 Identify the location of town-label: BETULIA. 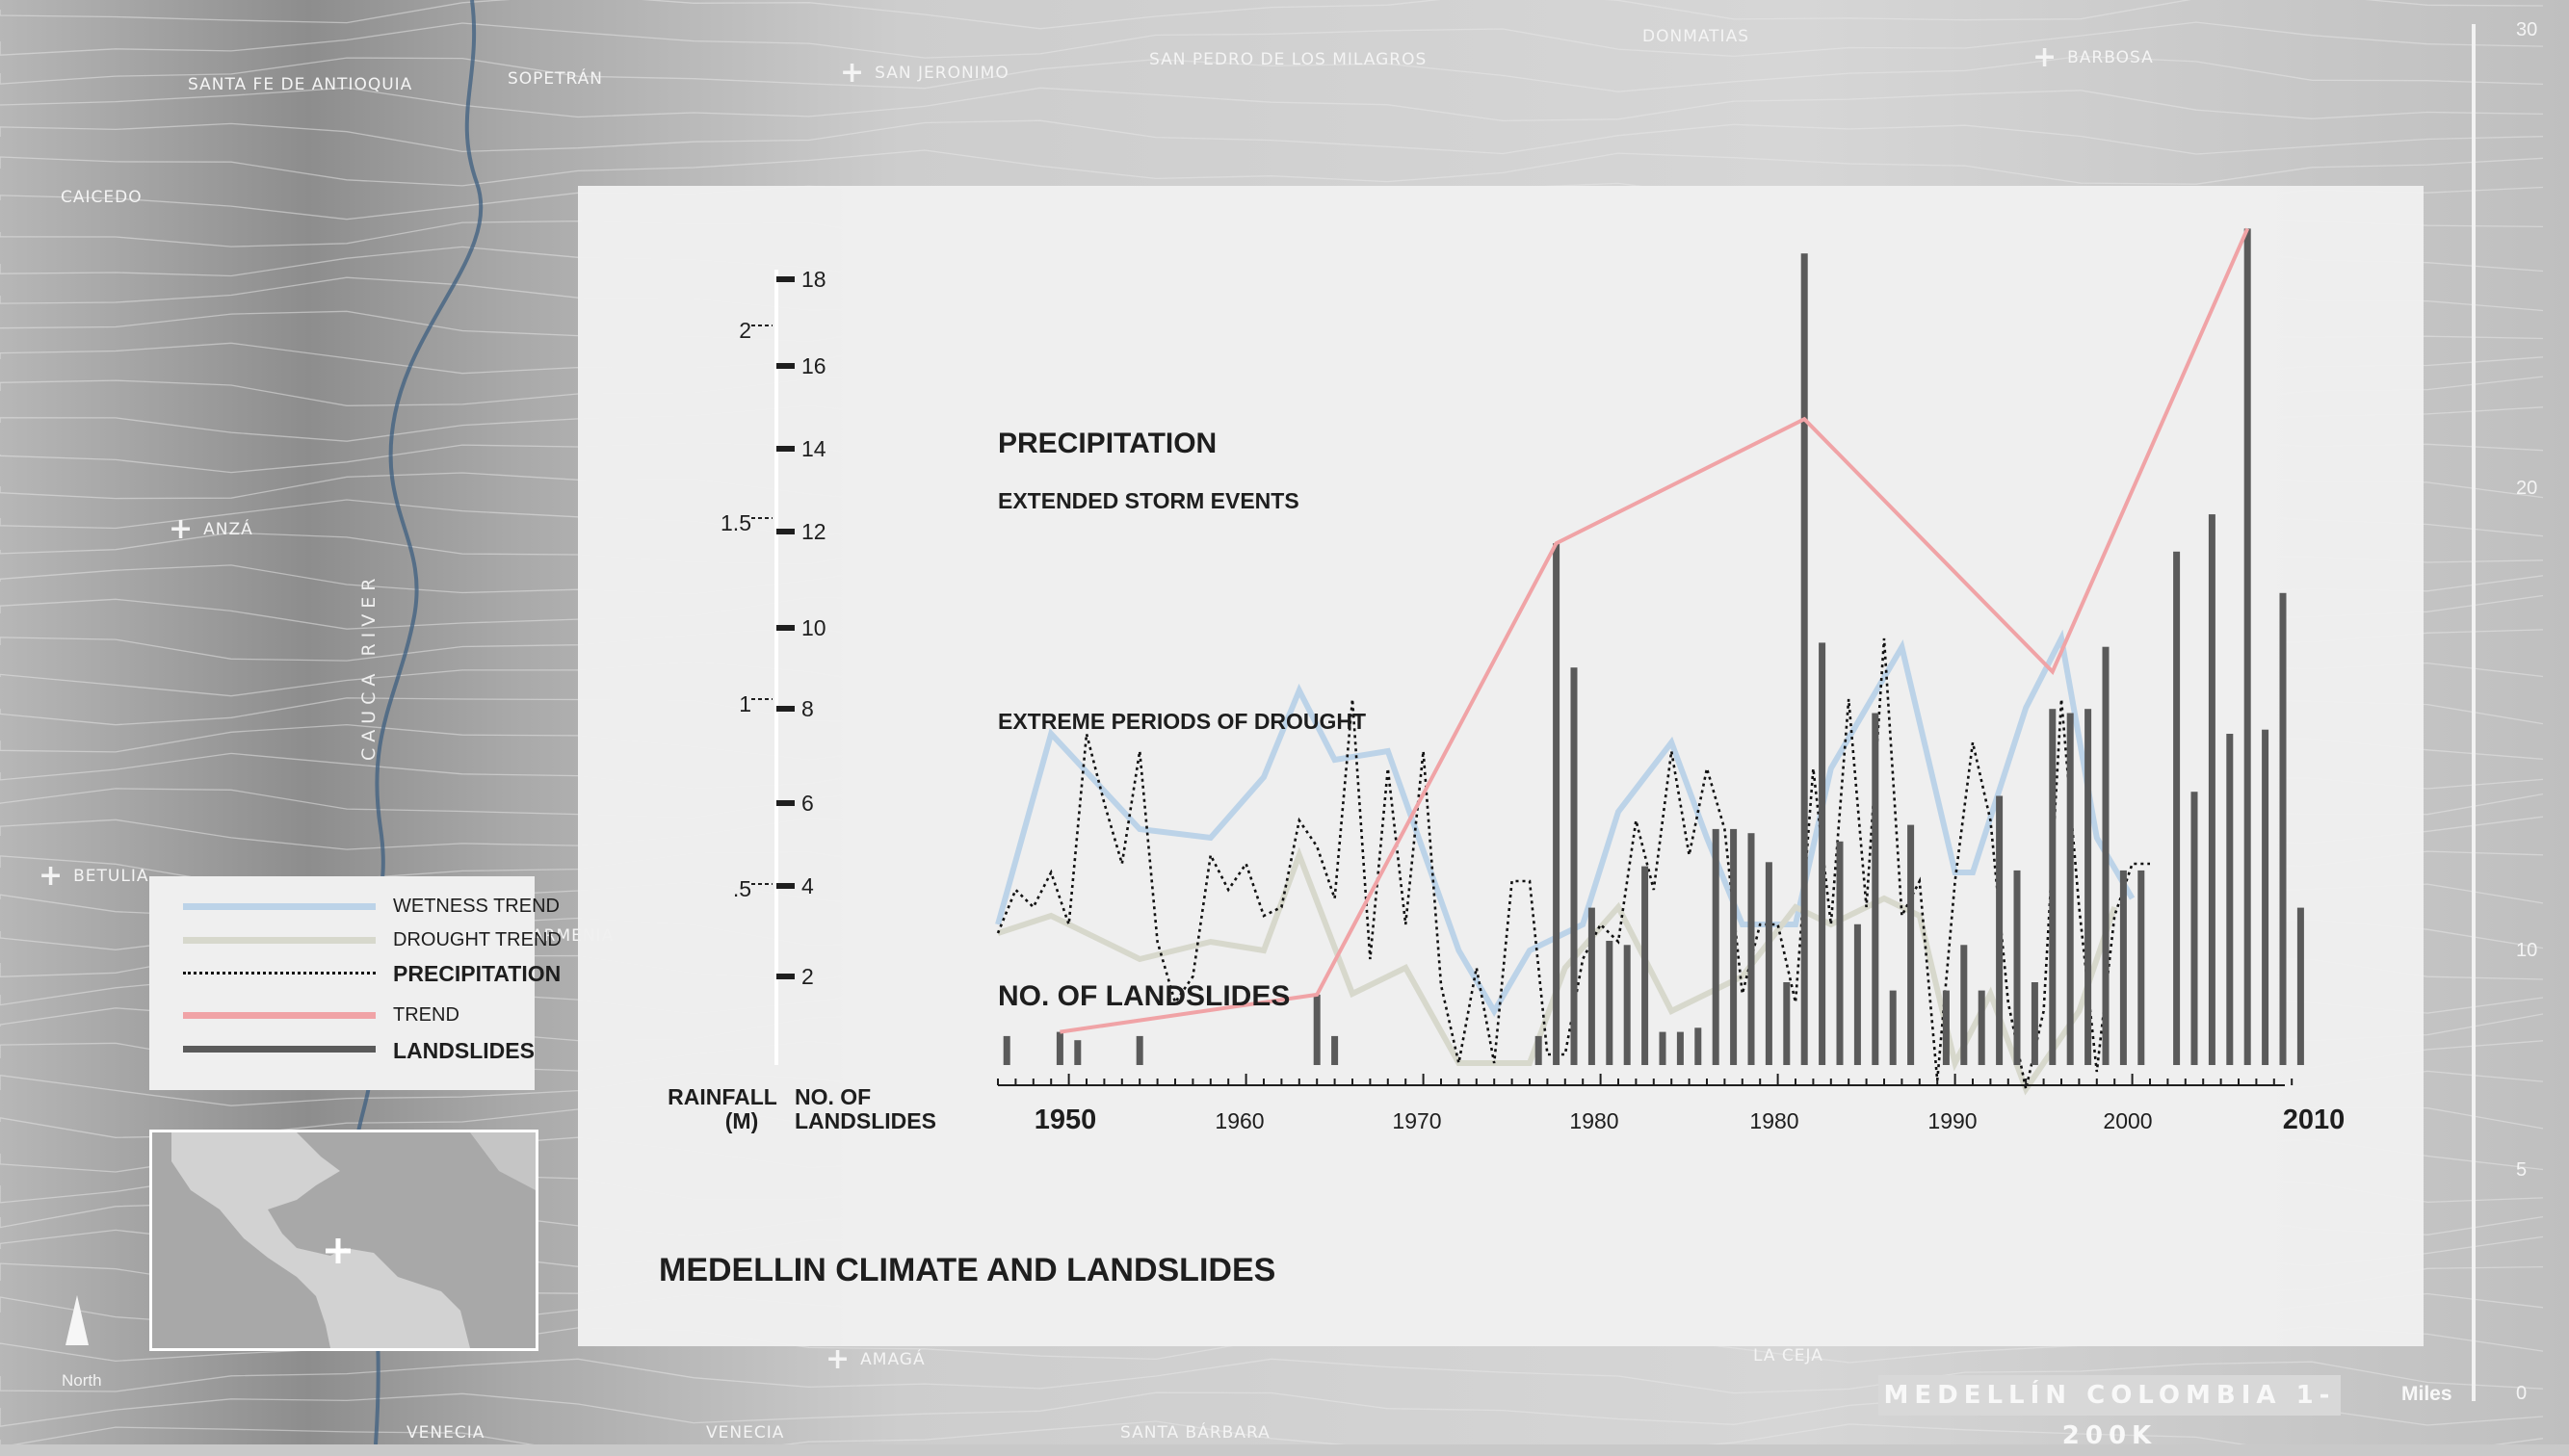
(94, 876).